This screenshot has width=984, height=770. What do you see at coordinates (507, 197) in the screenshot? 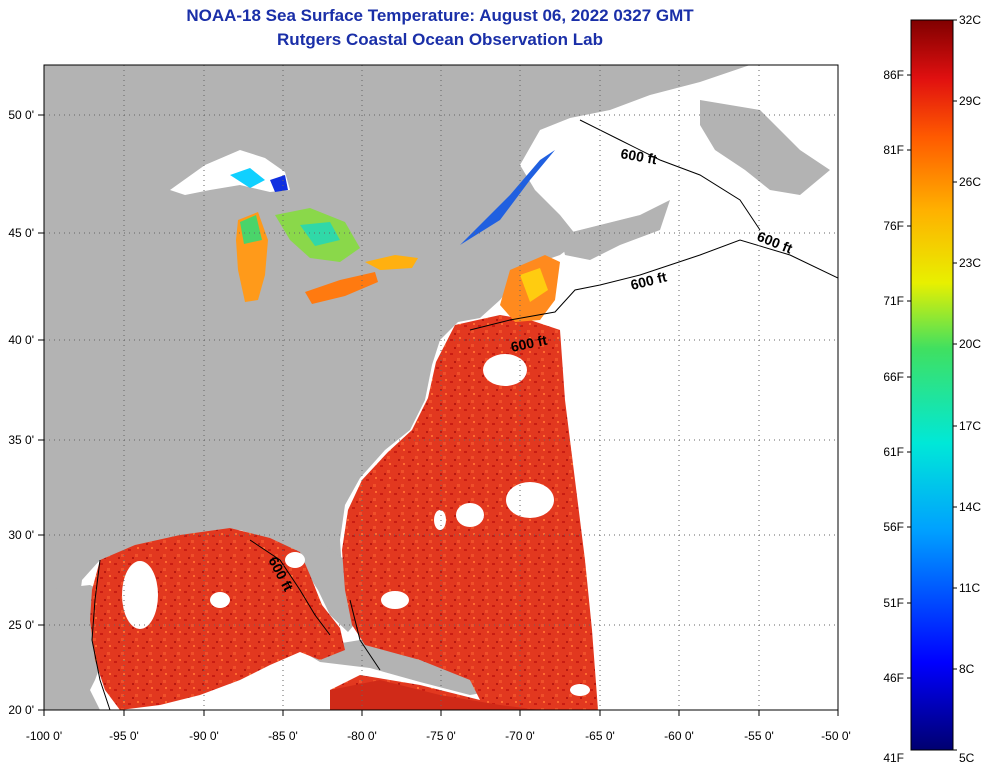
I see `st-lawrence` at bounding box center [507, 197].